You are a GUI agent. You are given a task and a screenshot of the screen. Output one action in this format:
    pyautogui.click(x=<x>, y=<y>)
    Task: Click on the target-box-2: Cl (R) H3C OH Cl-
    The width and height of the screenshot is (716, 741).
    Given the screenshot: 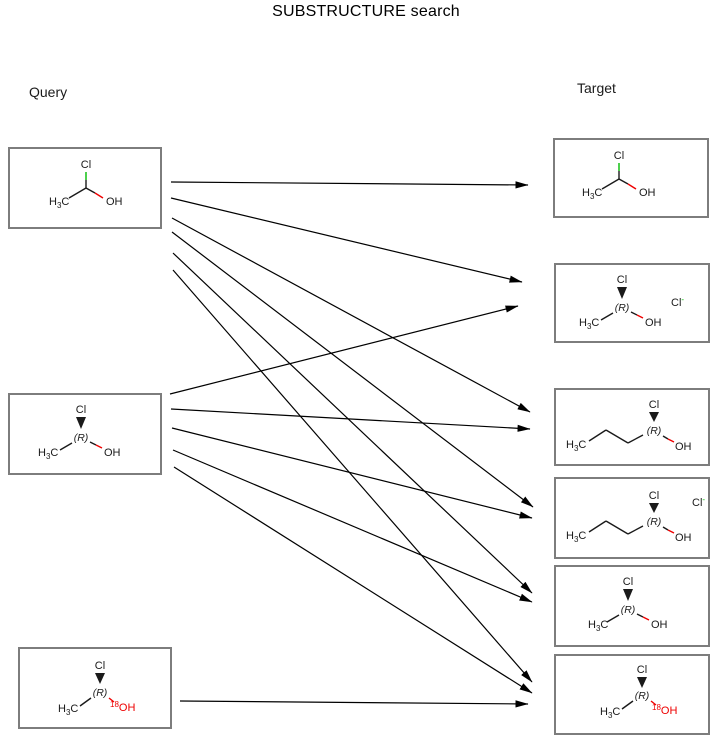 What is the action you would take?
    pyautogui.click(x=632, y=303)
    